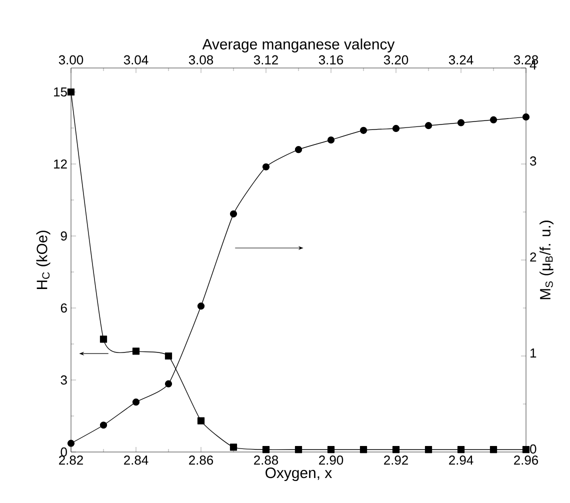 This screenshot has height=503, width=570. Describe the element at coordinates (63, 452) in the screenshot. I see `y-tick-label: 0` at that location.